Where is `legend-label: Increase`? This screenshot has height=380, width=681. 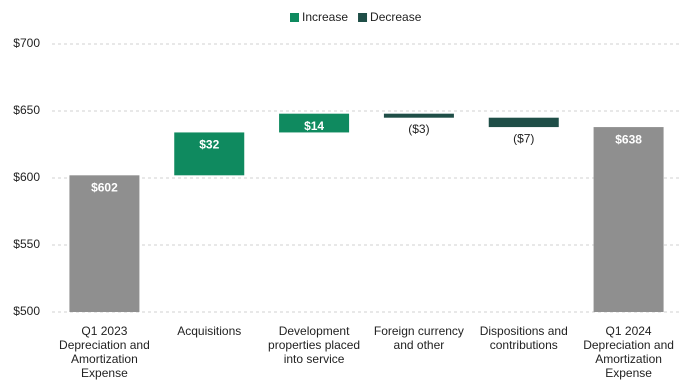
legend-label: Increase is located at coordinates (325, 17).